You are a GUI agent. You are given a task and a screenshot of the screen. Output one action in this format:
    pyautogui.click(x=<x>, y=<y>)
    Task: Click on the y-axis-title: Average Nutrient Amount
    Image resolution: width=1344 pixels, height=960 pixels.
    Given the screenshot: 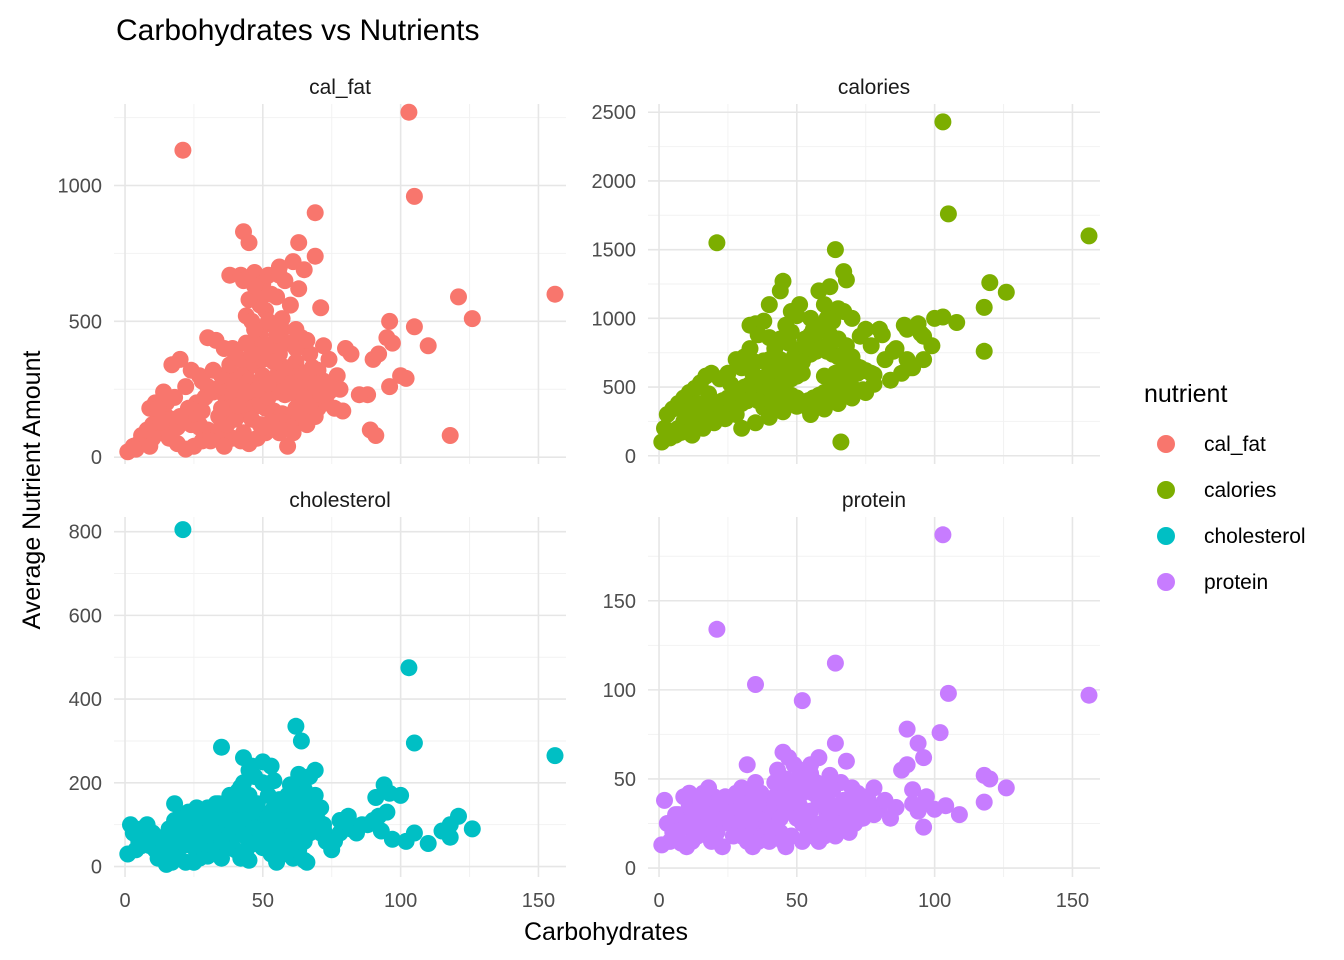 What is the action you would take?
    pyautogui.click(x=32, y=490)
    